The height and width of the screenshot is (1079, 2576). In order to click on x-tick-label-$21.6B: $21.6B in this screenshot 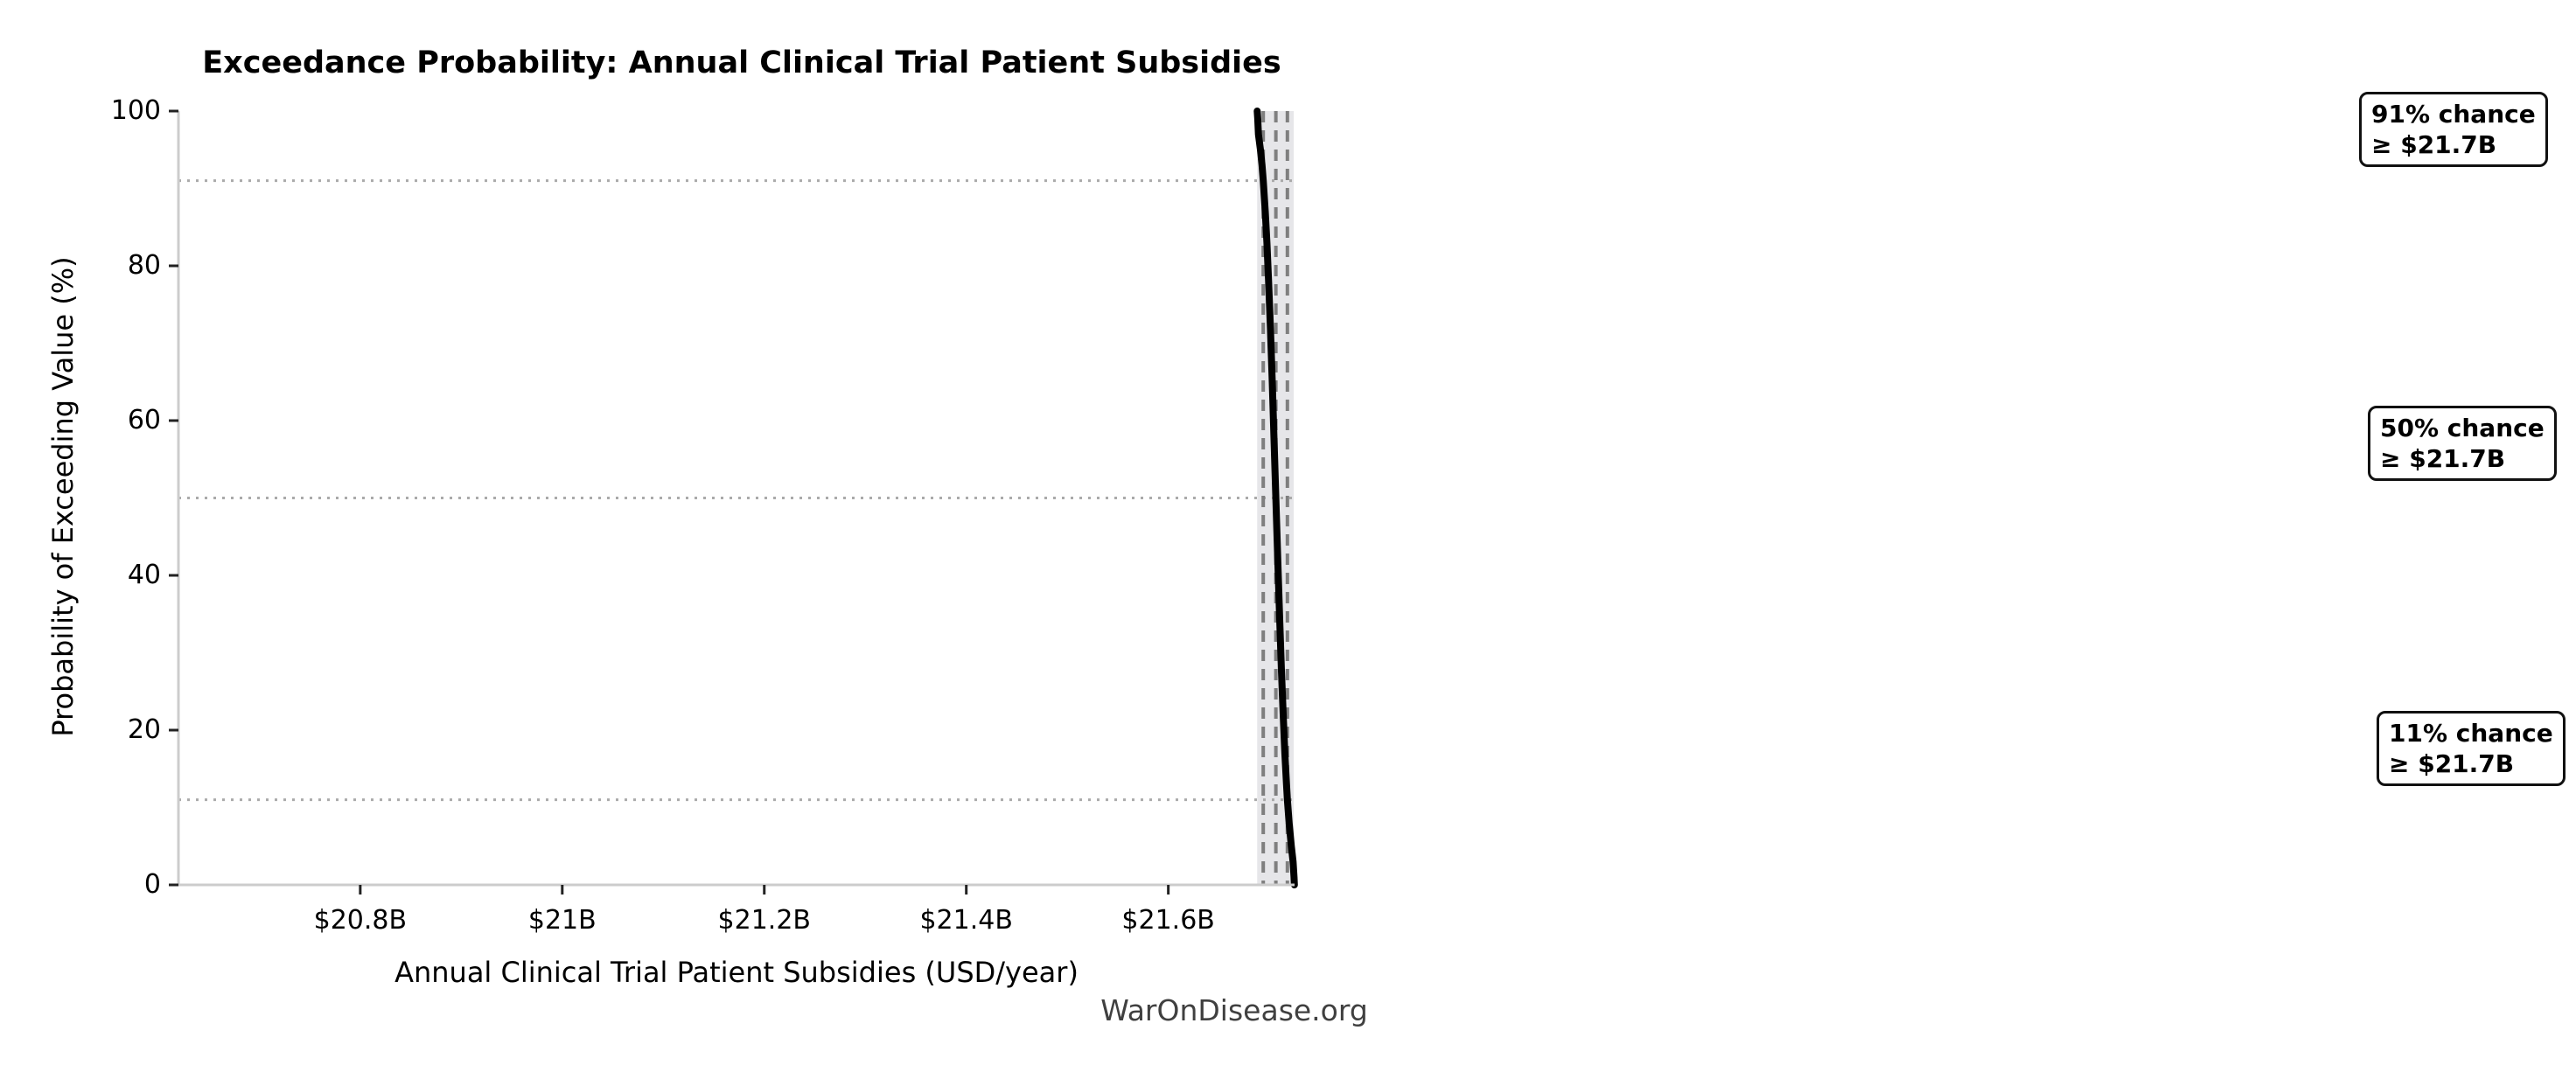, I will do `click(1168, 920)`.